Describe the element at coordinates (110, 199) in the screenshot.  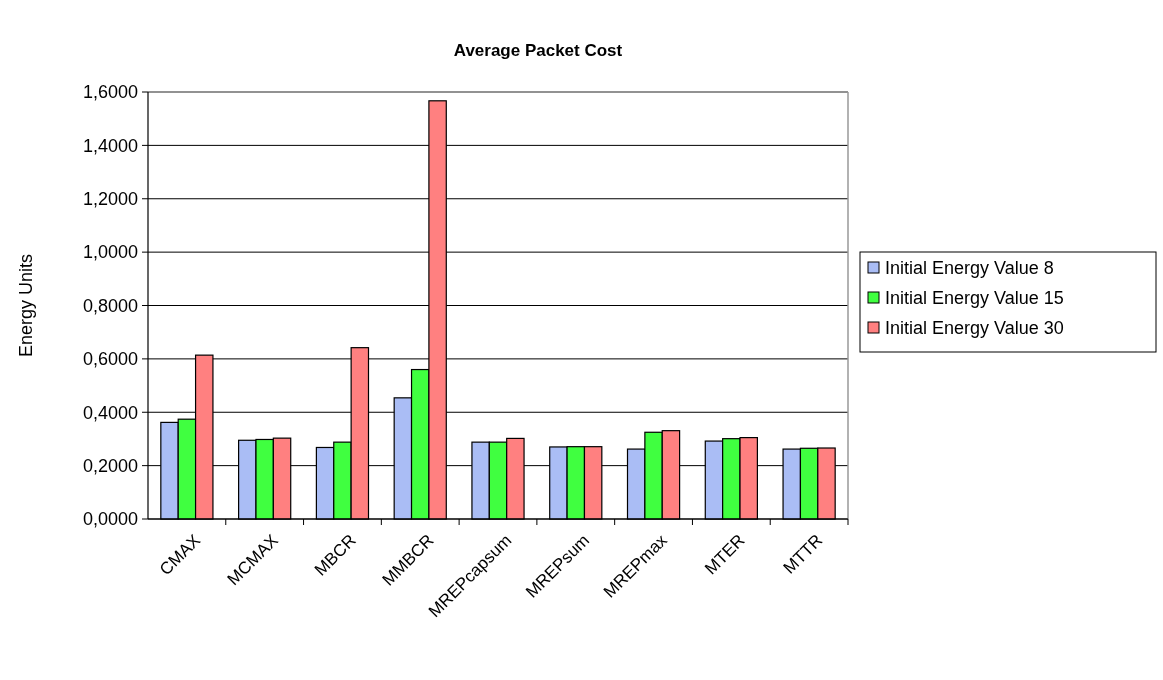
I see `y-tick-label: 1,2000` at that location.